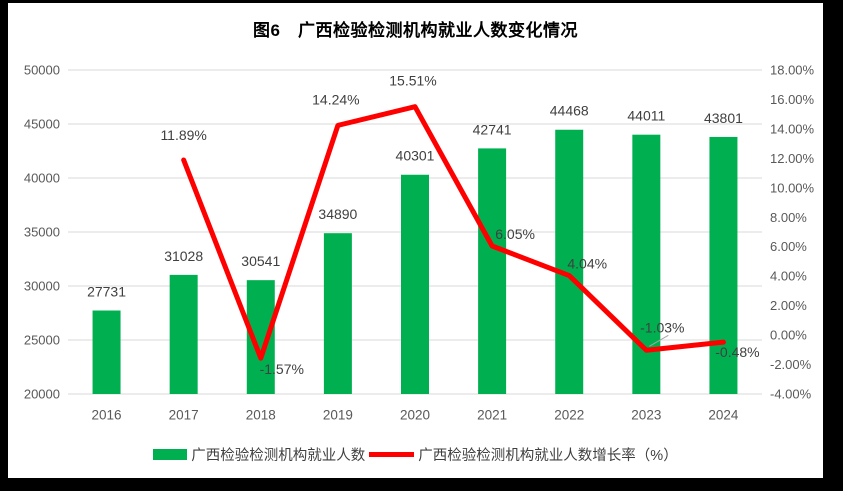 This screenshot has height=491, width=843. What do you see at coordinates (392, 454) in the screenshot?
I see `line-series-swatch-icon` at bounding box center [392, 454].